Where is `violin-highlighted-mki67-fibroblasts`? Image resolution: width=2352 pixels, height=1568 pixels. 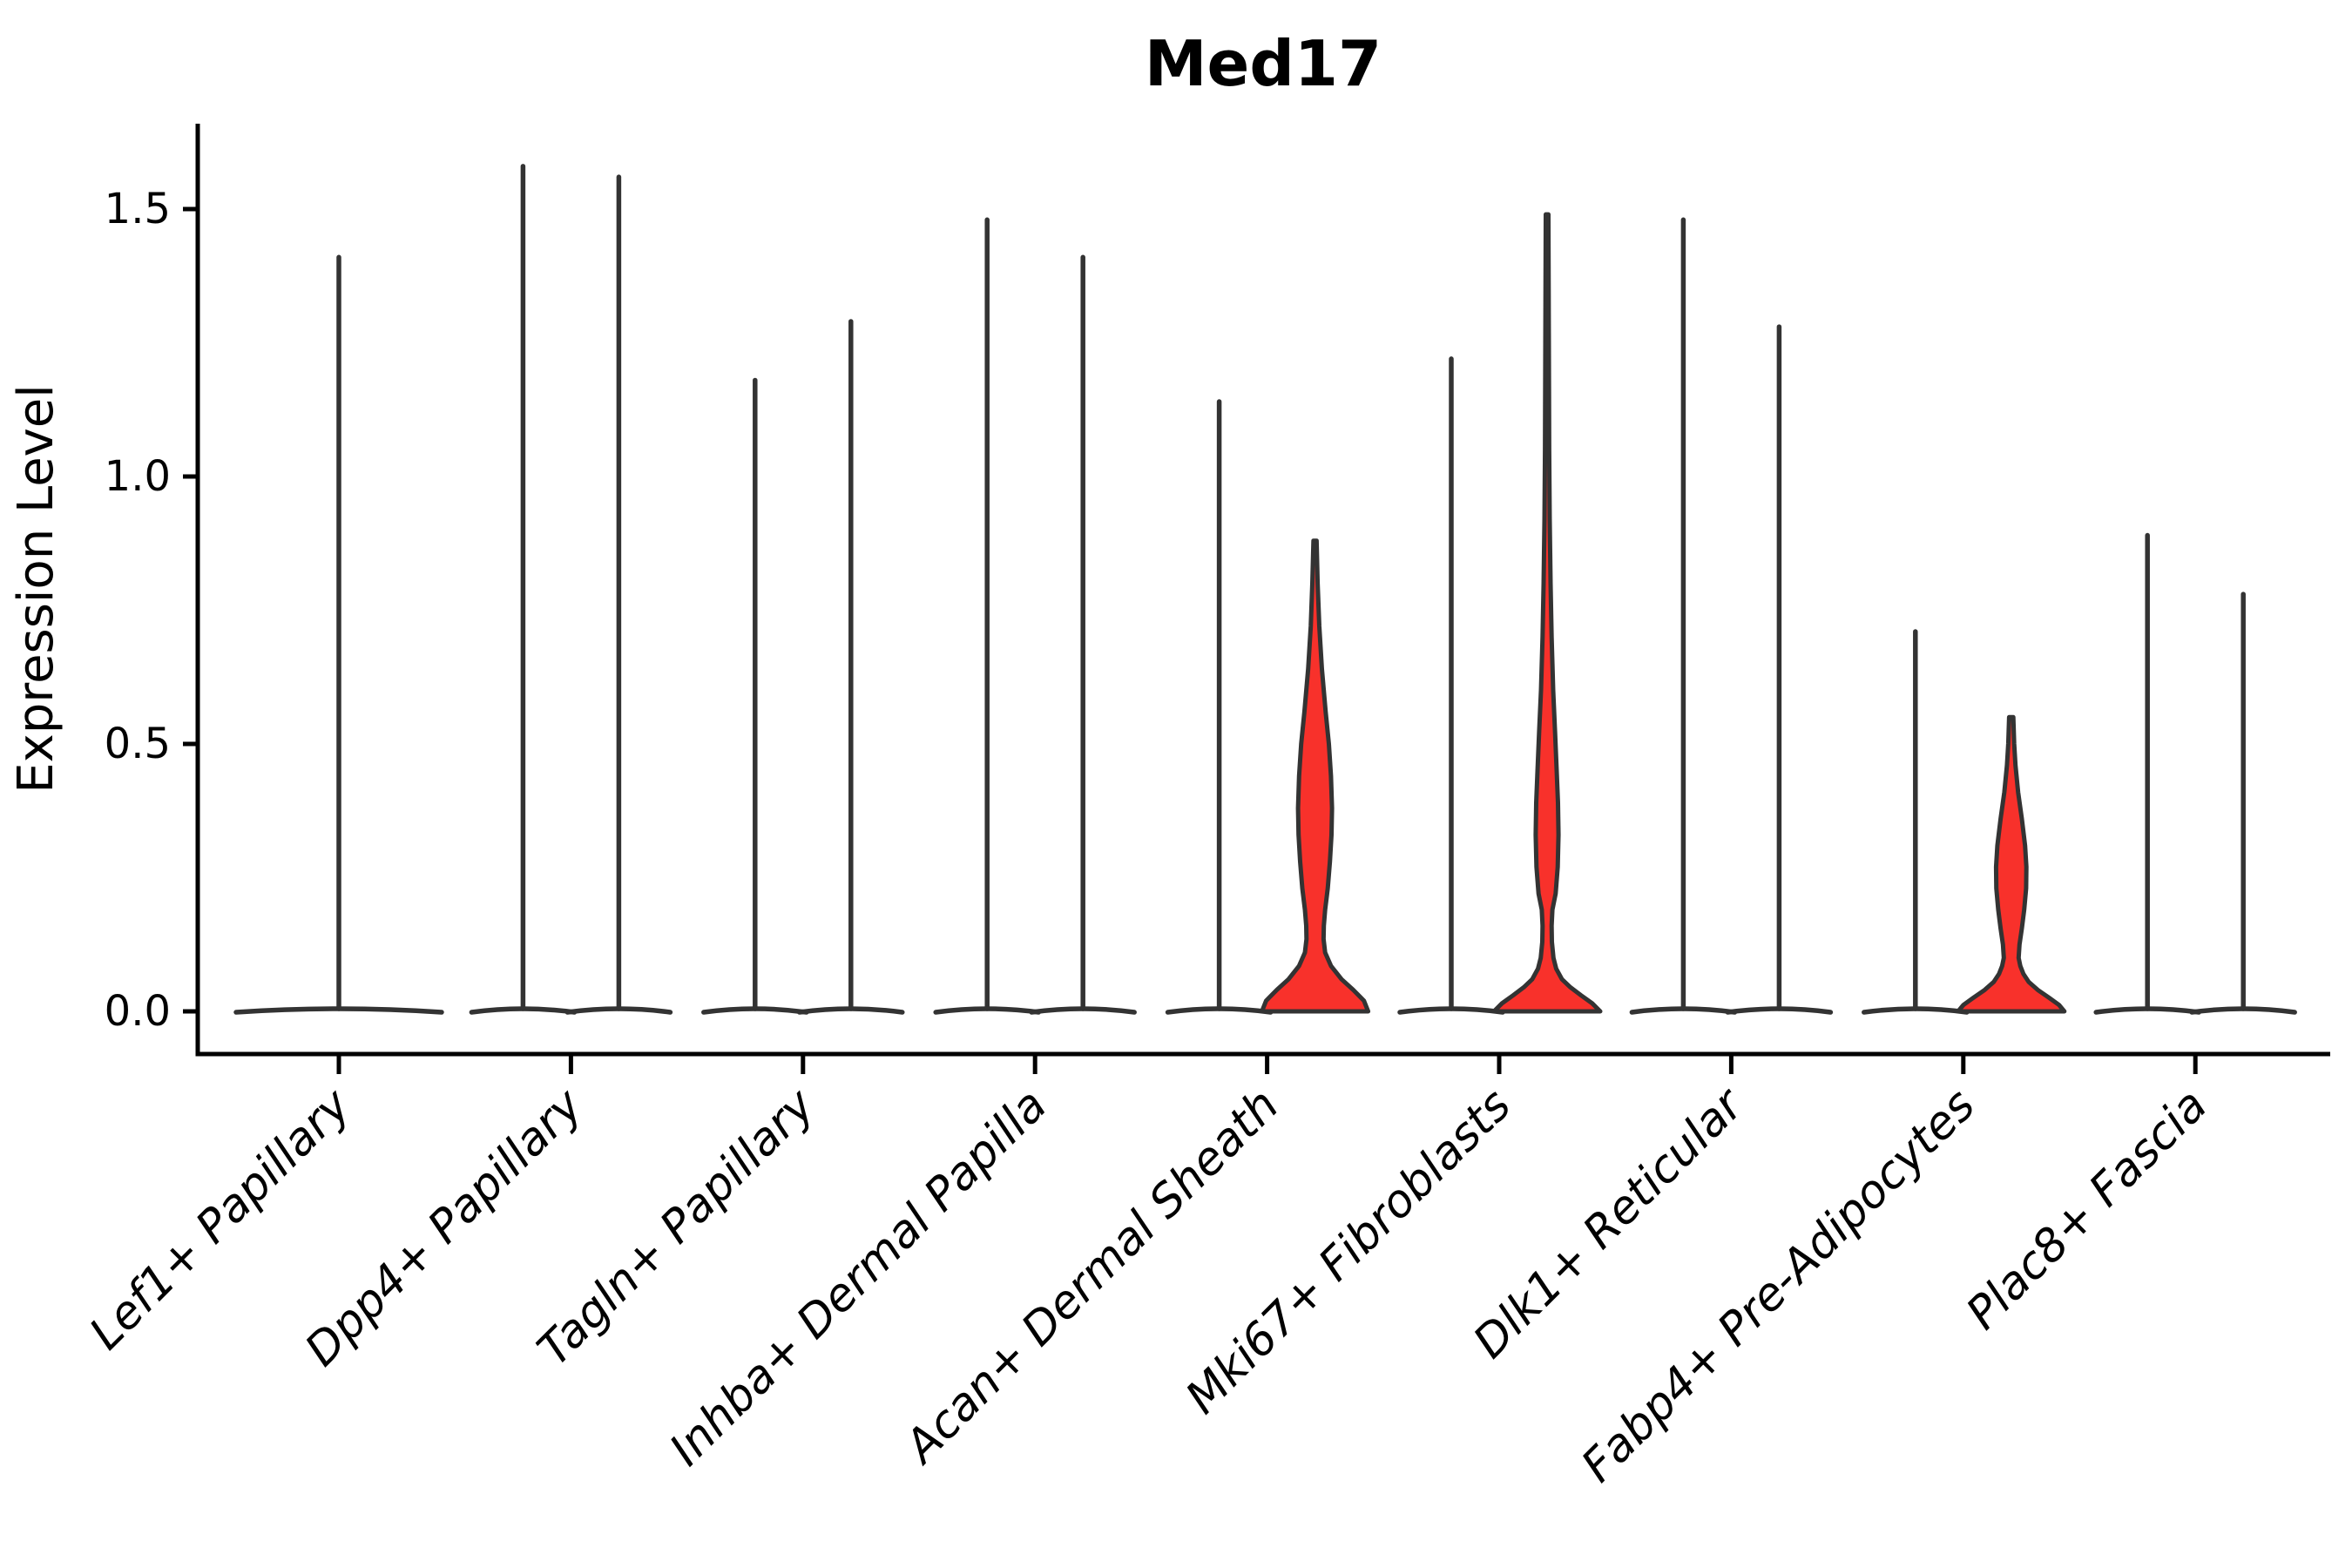 violin-highlighted-mki67-fibroblasts is located at coordinates (1547, 613).